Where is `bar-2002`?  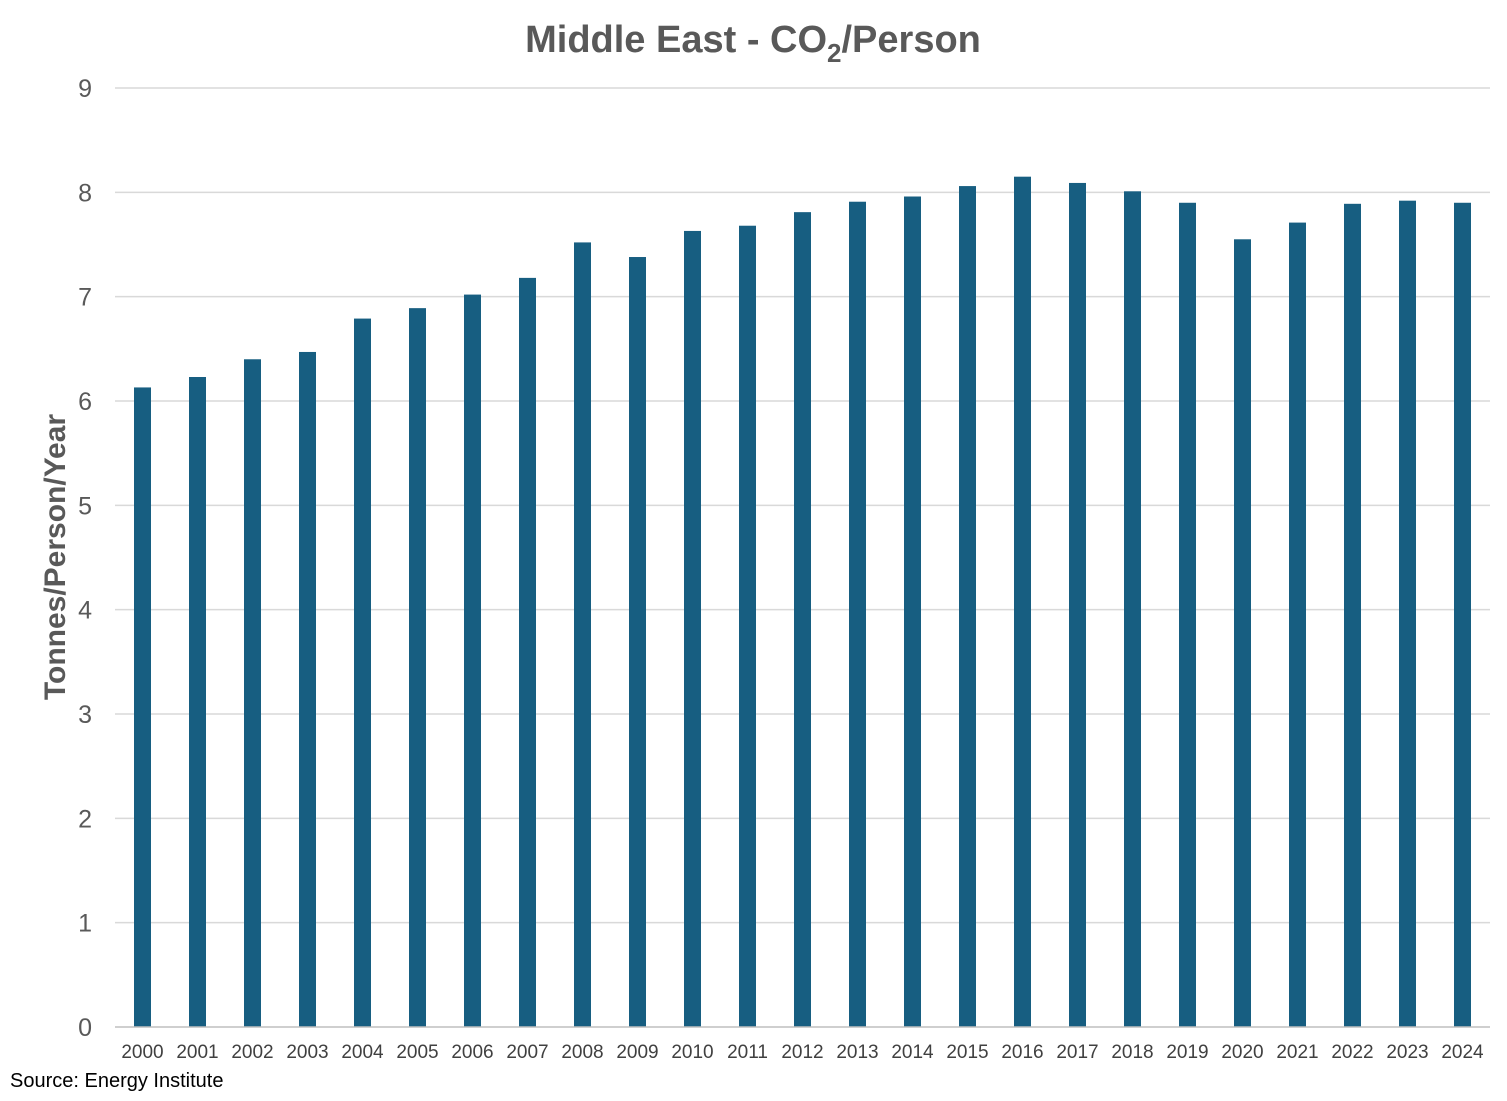
bar-2002 is located at coordinates (252, 693).